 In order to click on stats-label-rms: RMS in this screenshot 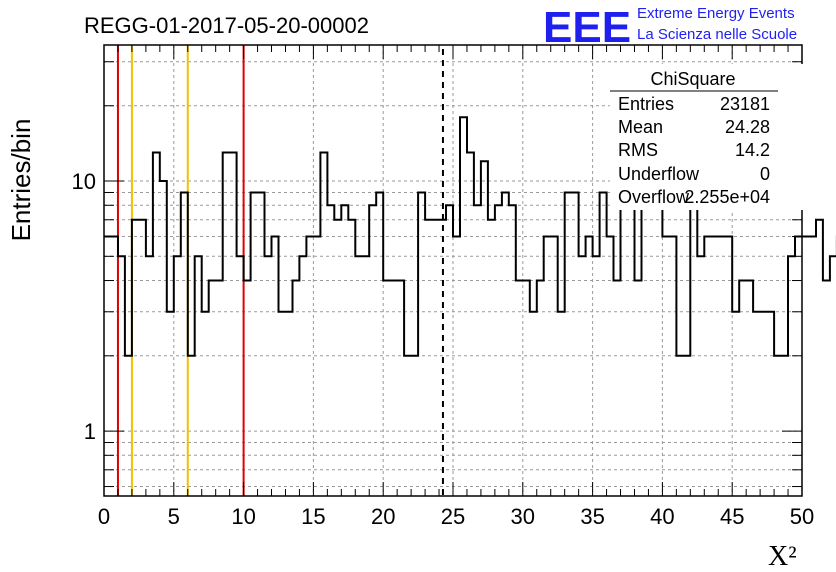, I will do `click(638, 150)`.